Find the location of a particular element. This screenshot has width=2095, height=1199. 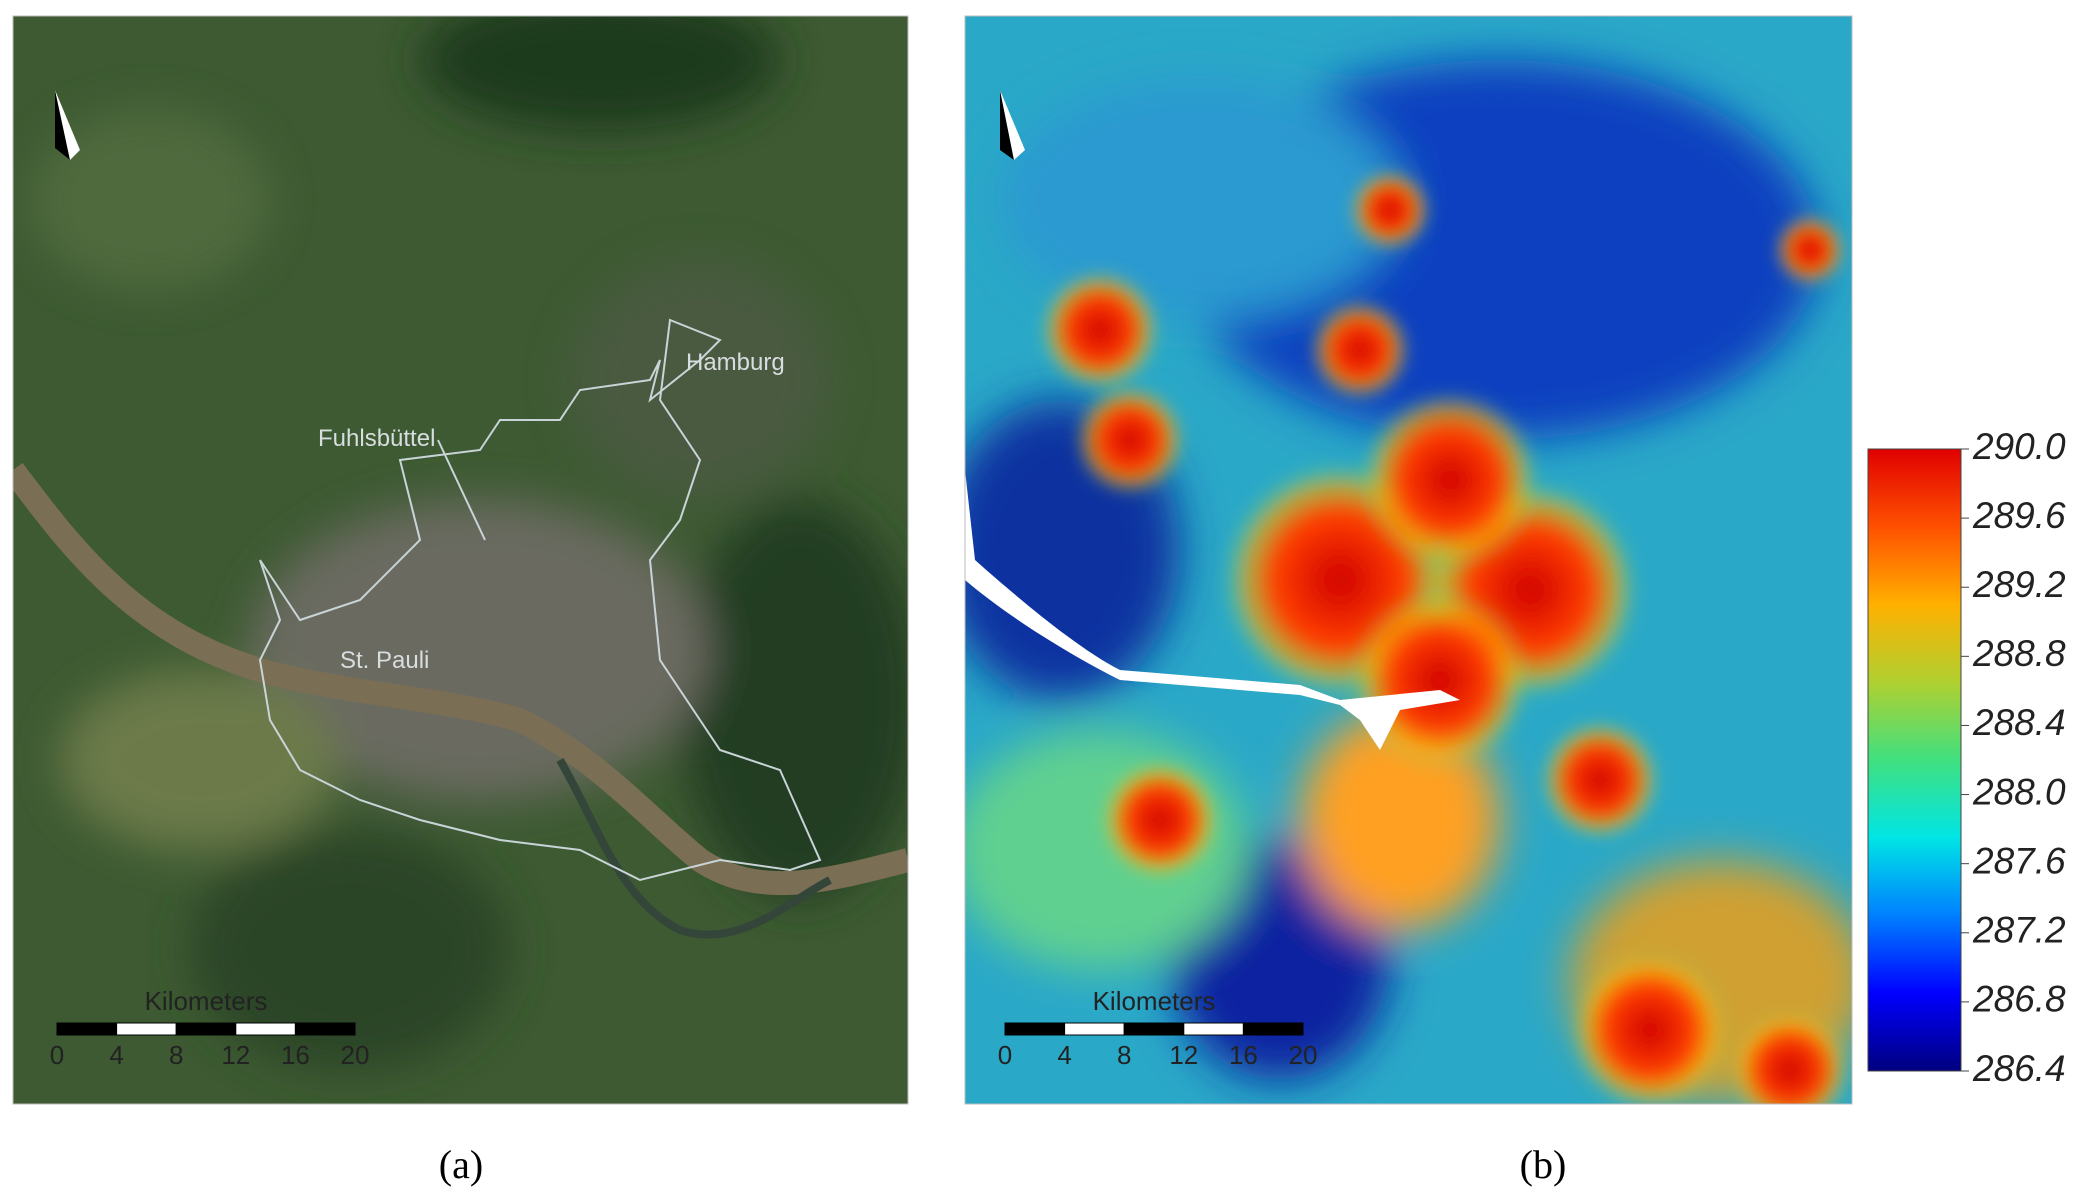

caption: (b) is located at coordinates (1543, 1164).